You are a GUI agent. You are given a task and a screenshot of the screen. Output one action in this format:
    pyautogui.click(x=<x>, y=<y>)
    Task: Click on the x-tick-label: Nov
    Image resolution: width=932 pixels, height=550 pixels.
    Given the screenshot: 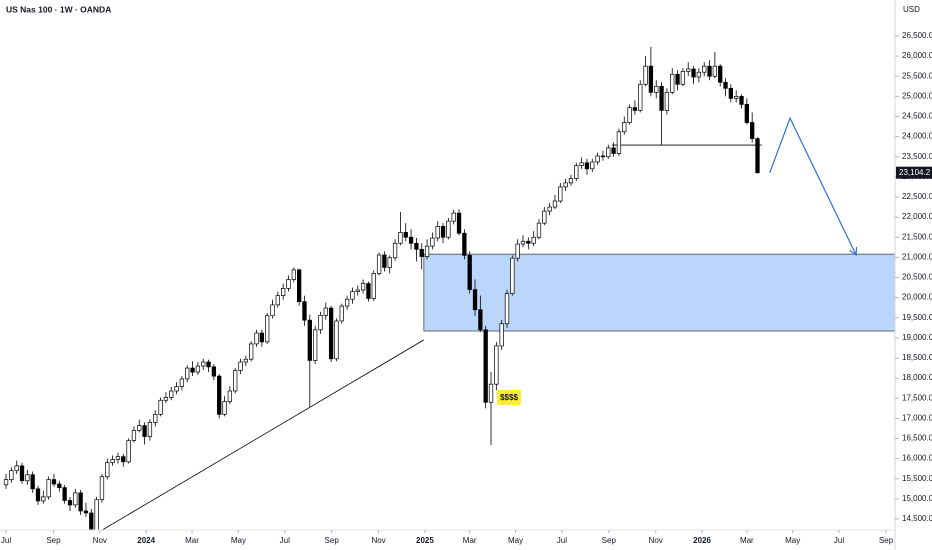 What is the action you would take?
    pyautogui.click(x=100, y=540)
    